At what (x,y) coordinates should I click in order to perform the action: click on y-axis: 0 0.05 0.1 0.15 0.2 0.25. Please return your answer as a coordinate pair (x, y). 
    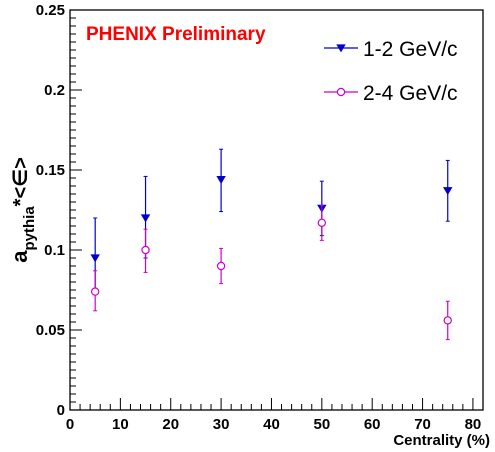
    Looking at the image, I should click on (59, 210).